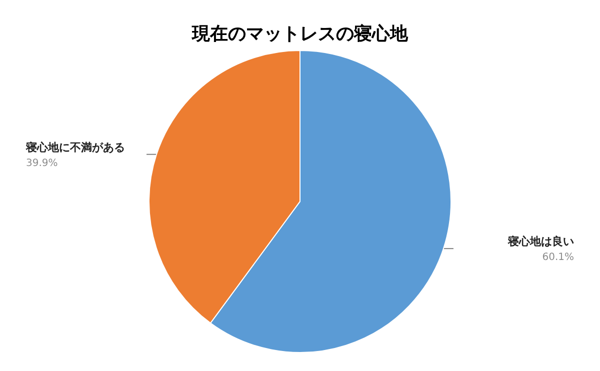 The width and height of the screenshot is (600, 371). Describe the element at coordinates (558, 258) in the screenshot. I see `data-label: 60.1%` at that location.